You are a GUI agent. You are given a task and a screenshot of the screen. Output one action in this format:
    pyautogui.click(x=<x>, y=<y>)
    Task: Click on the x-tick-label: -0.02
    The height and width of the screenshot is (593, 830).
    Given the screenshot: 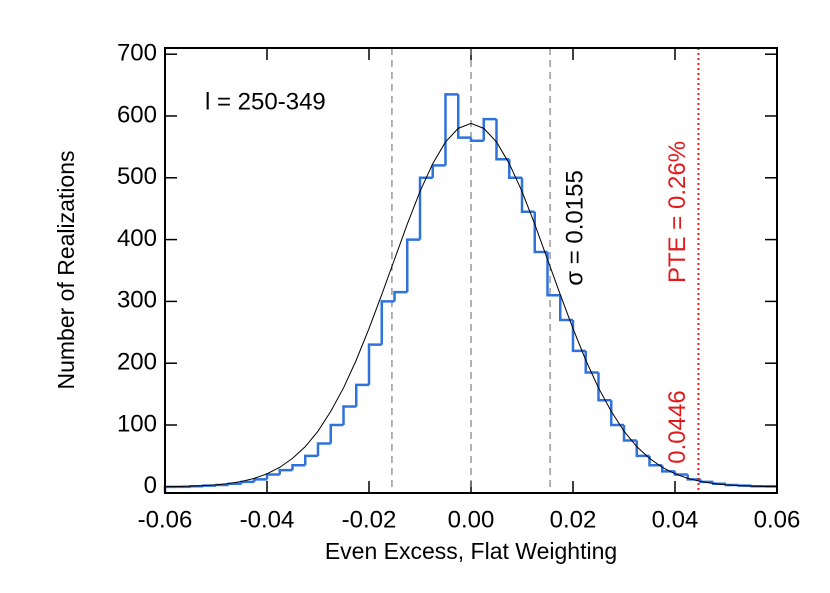 What is the action you would take?
    pyautogui.click(x=369, y=519)
    